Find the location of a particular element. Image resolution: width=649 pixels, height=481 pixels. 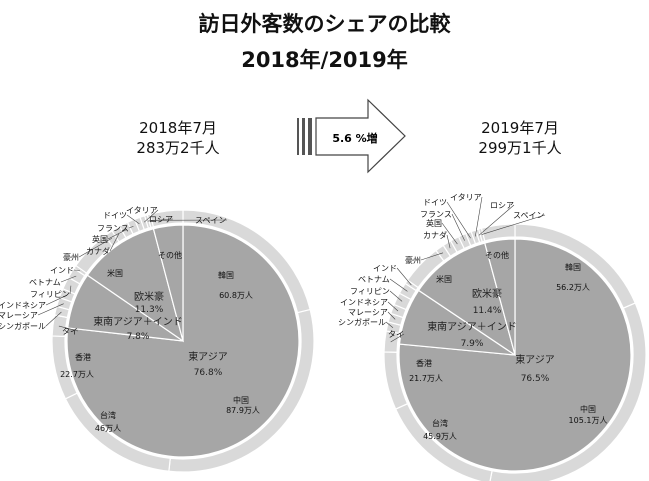

inner-value-label-0: 76.8% is located at coordinates (208, 373).